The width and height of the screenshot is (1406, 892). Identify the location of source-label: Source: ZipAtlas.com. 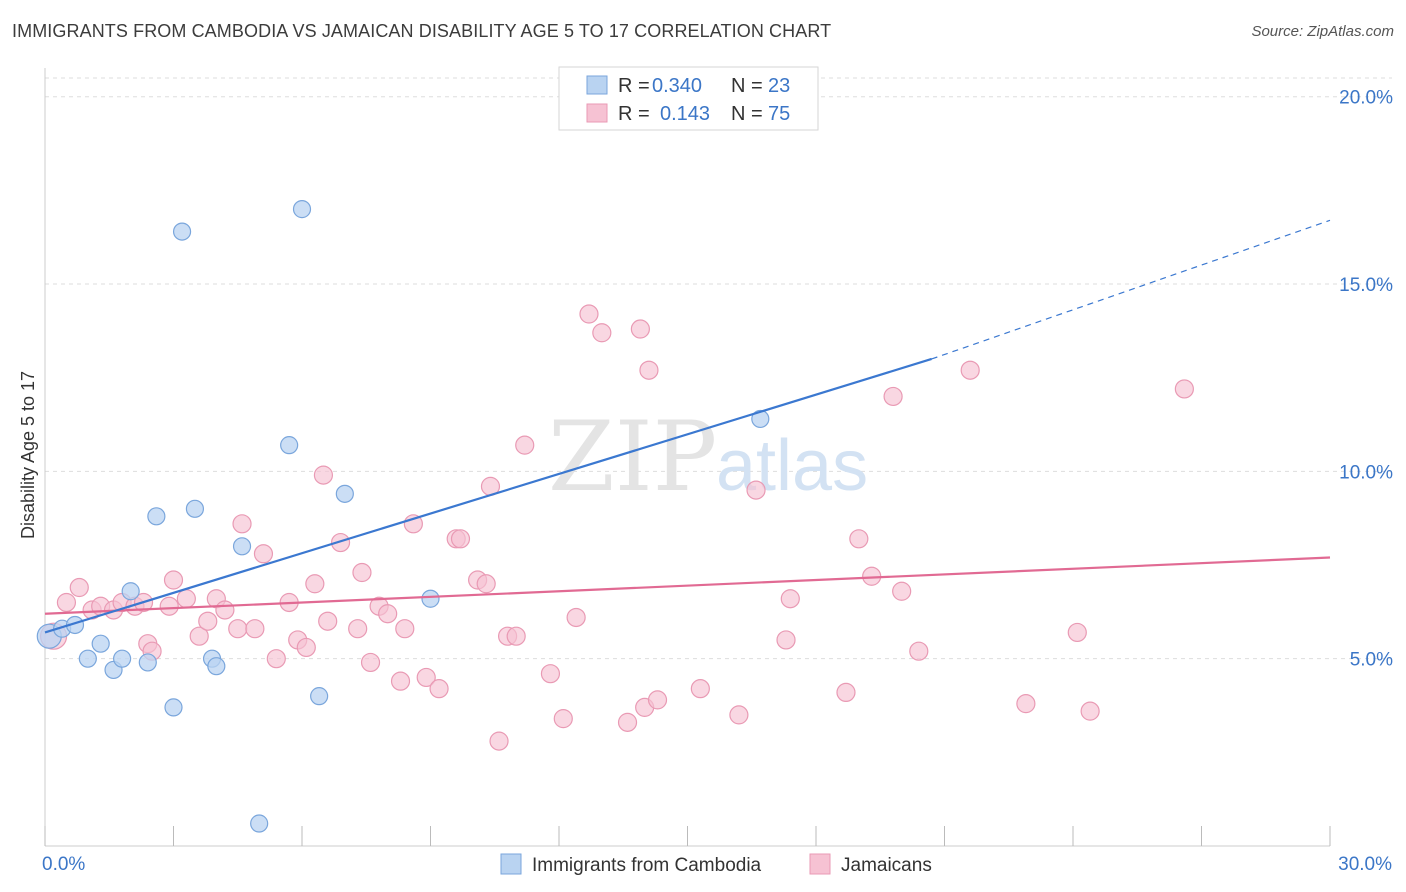
(1322, 31).